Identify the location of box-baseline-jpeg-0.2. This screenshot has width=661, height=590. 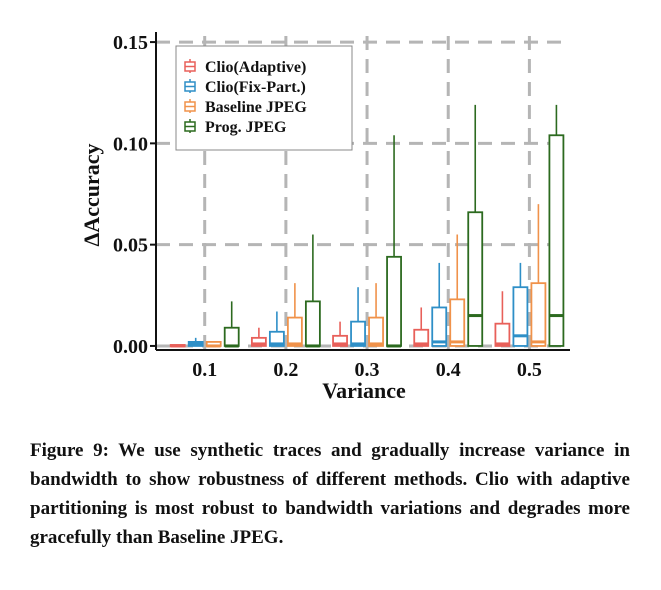
(294, 315).